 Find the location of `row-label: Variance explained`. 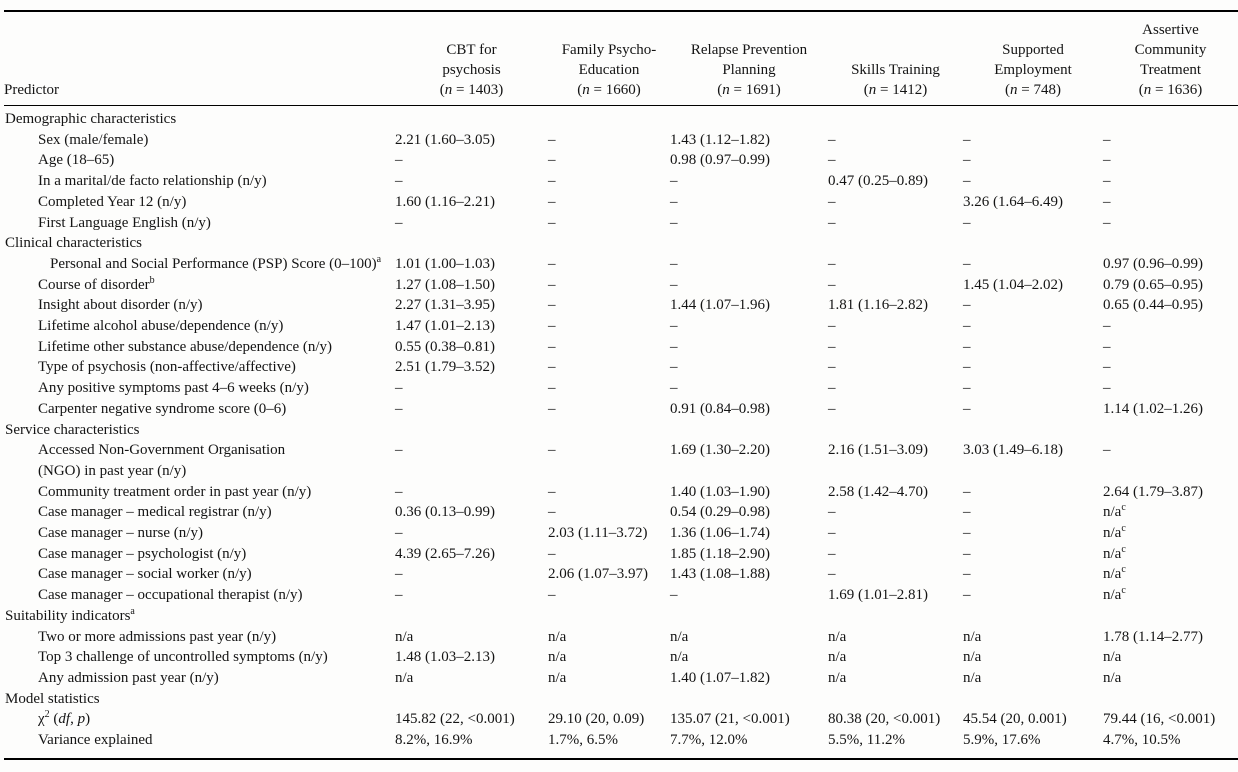

row-label: Variance explained is located at coordinates (199, 745).